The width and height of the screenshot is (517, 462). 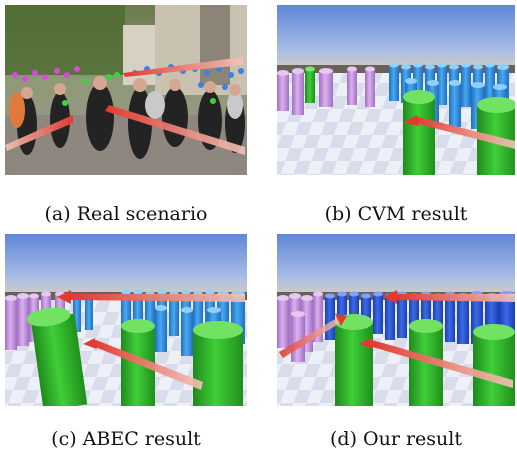 What do you see at coordinates (126, 439) in the screenshot?
I see `caption-abec-result: (c) ABEC result` at bounding box center [126, 439].